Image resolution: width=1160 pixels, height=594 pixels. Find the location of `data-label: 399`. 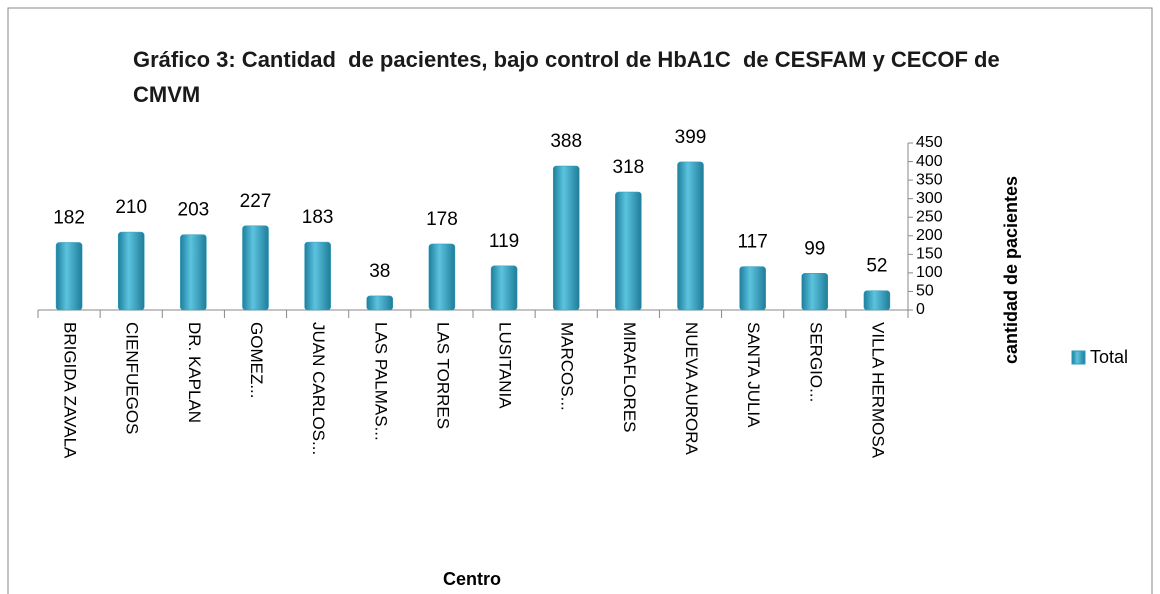

data-label: 399 is located at coordinates (691, 137).